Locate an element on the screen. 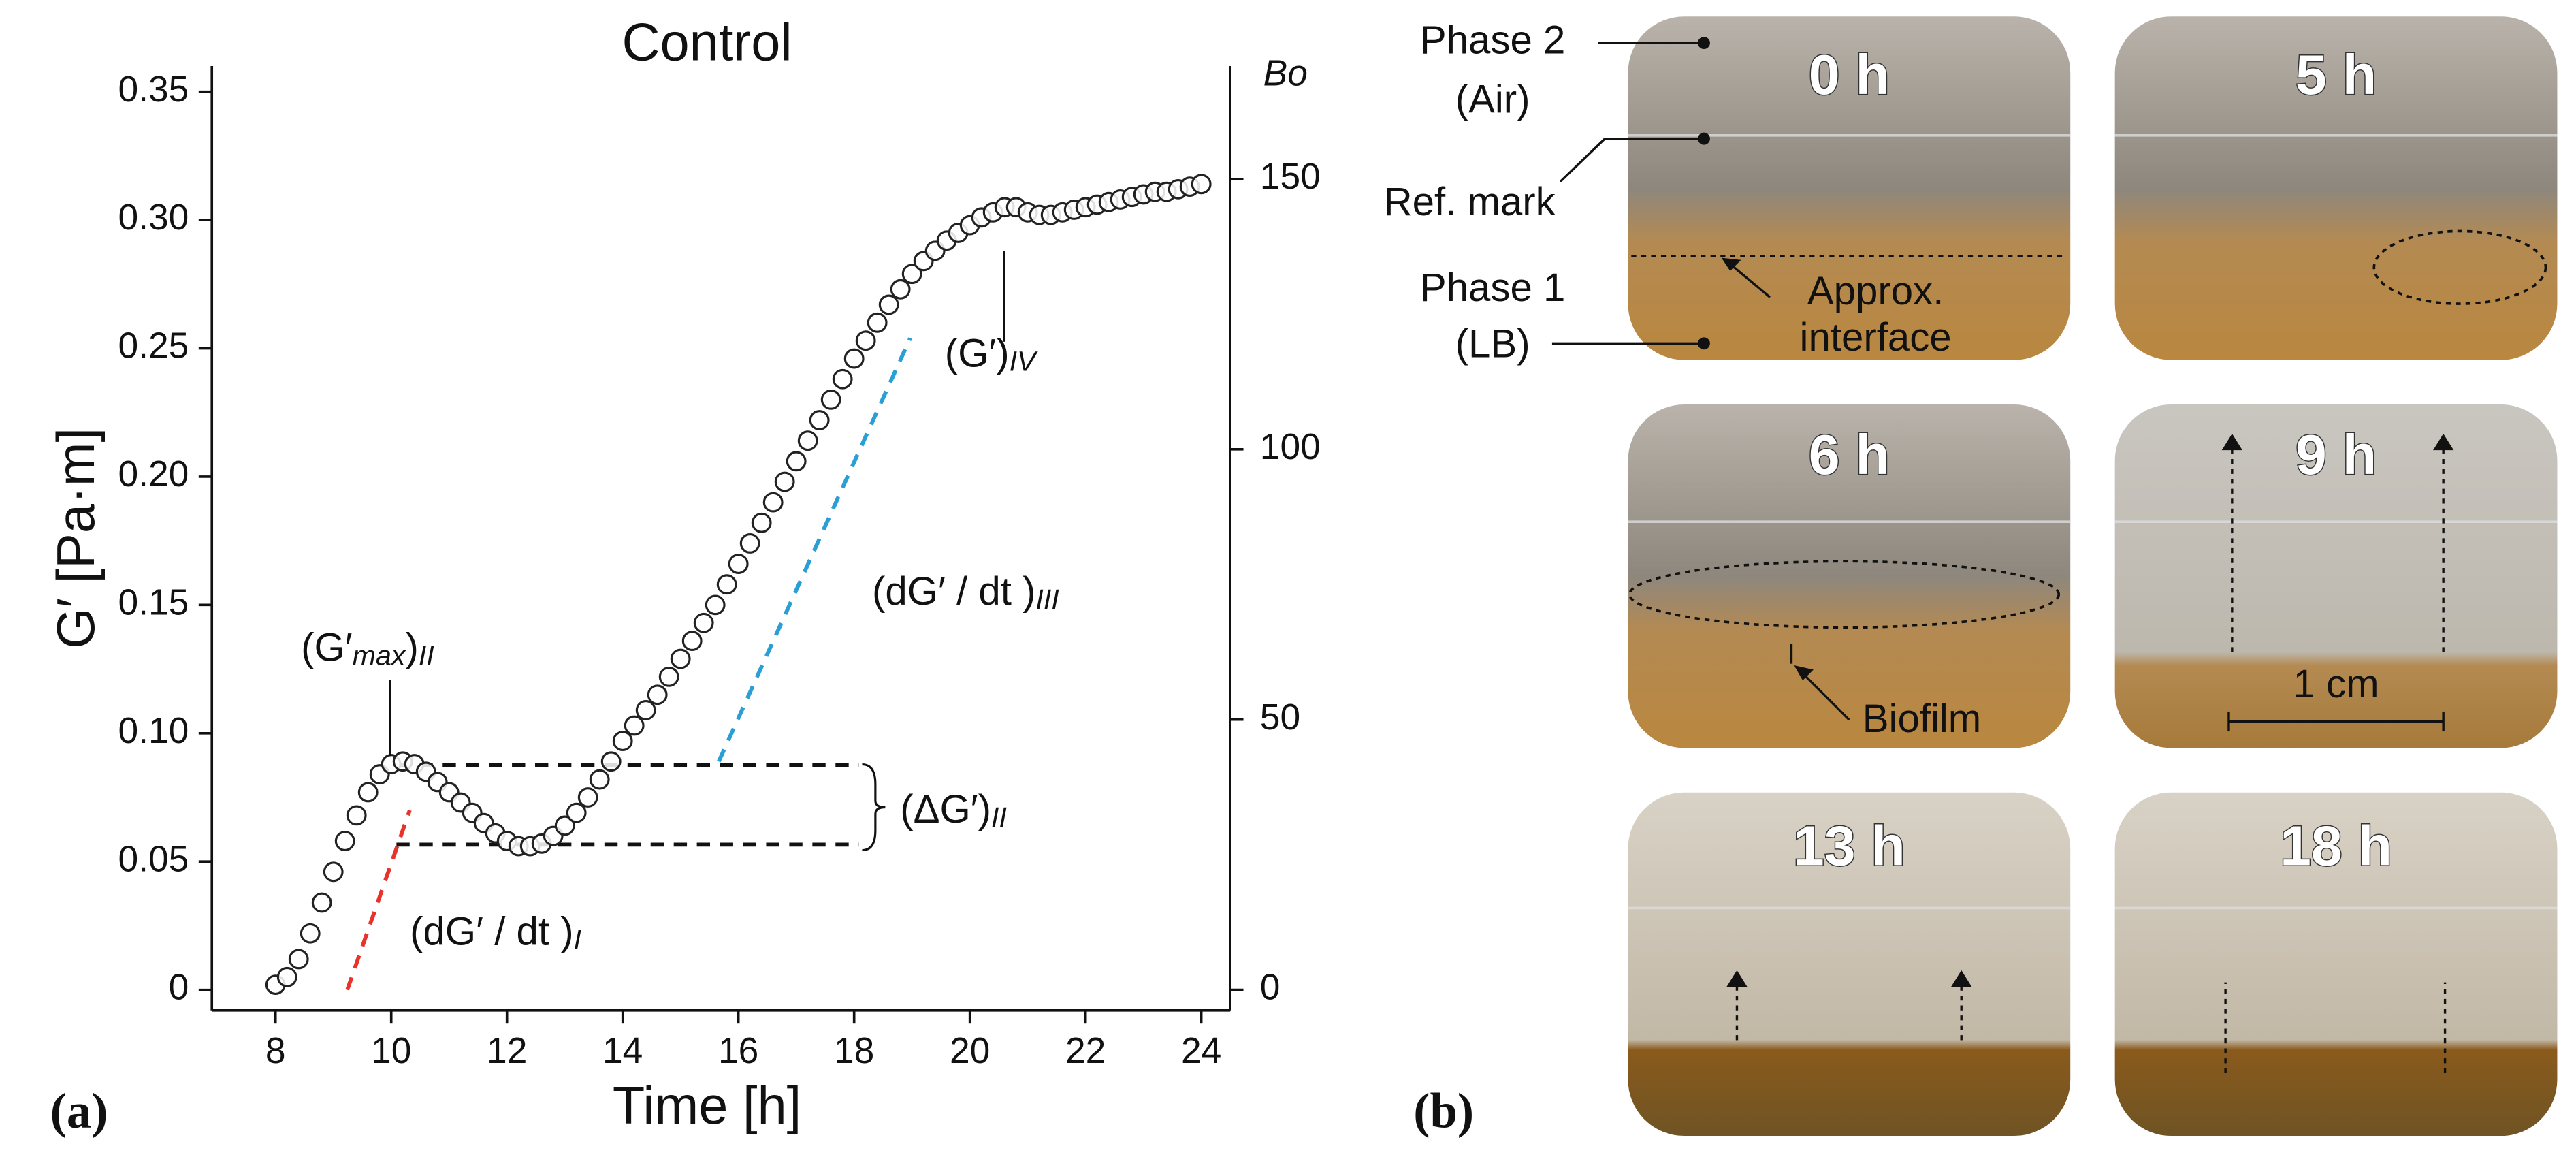  photo-time: 13 h is located at coordinates (1849, 846).